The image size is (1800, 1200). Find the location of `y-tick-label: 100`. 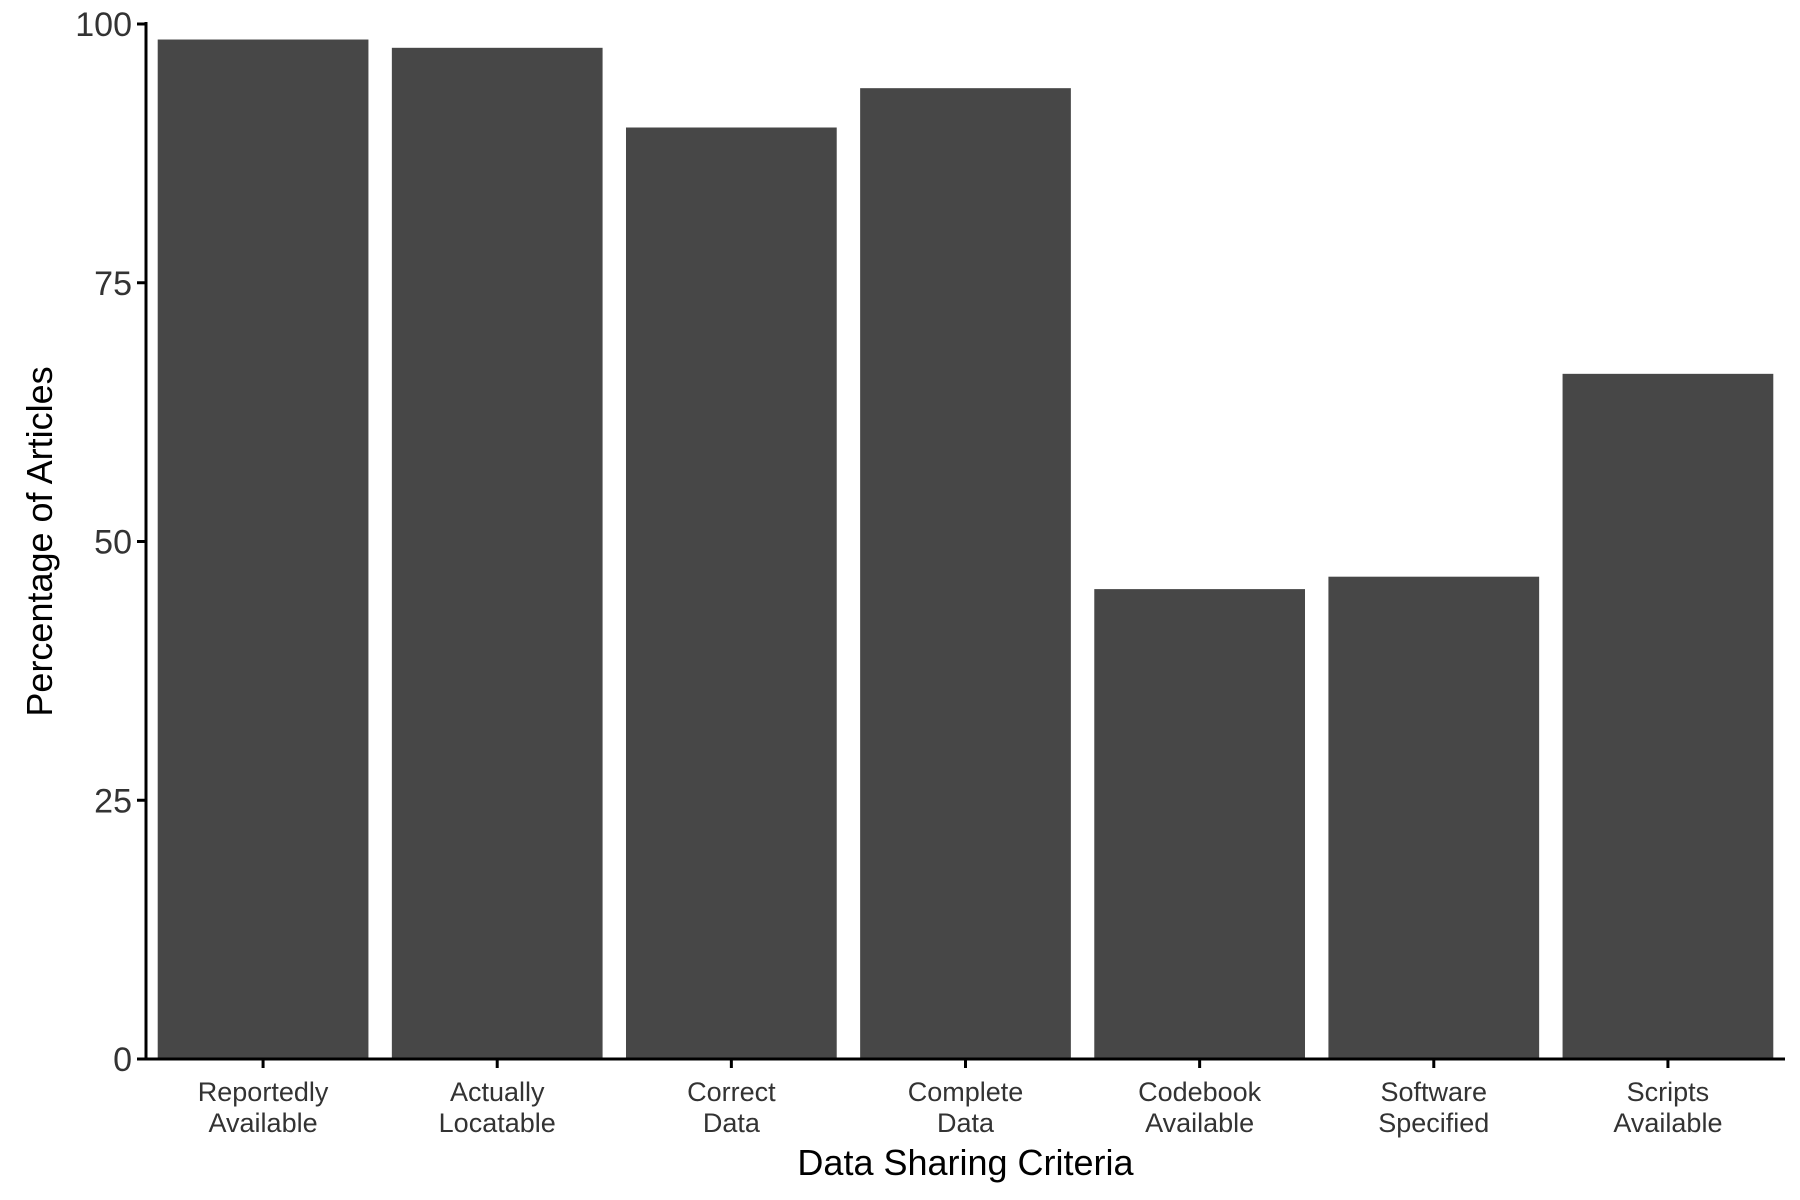

y-tick-label: 100 is located at coordinates (103, 25).